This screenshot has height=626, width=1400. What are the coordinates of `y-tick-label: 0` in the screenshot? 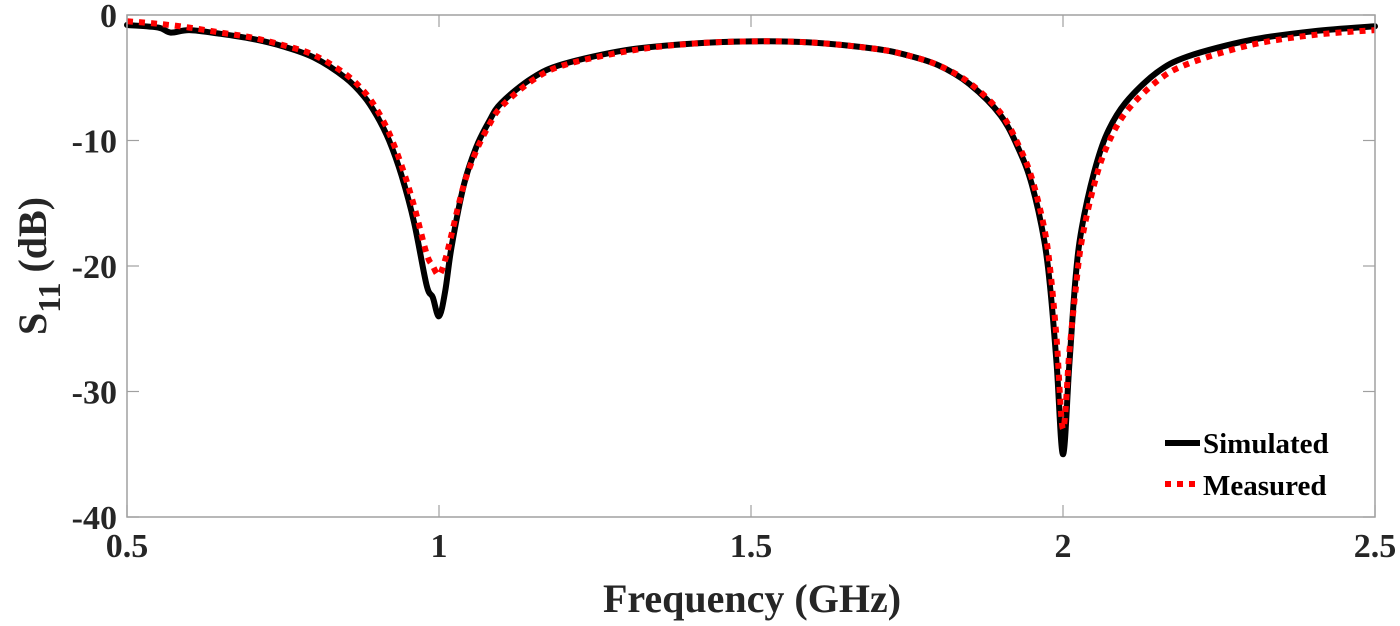 It's located at (108, 17).